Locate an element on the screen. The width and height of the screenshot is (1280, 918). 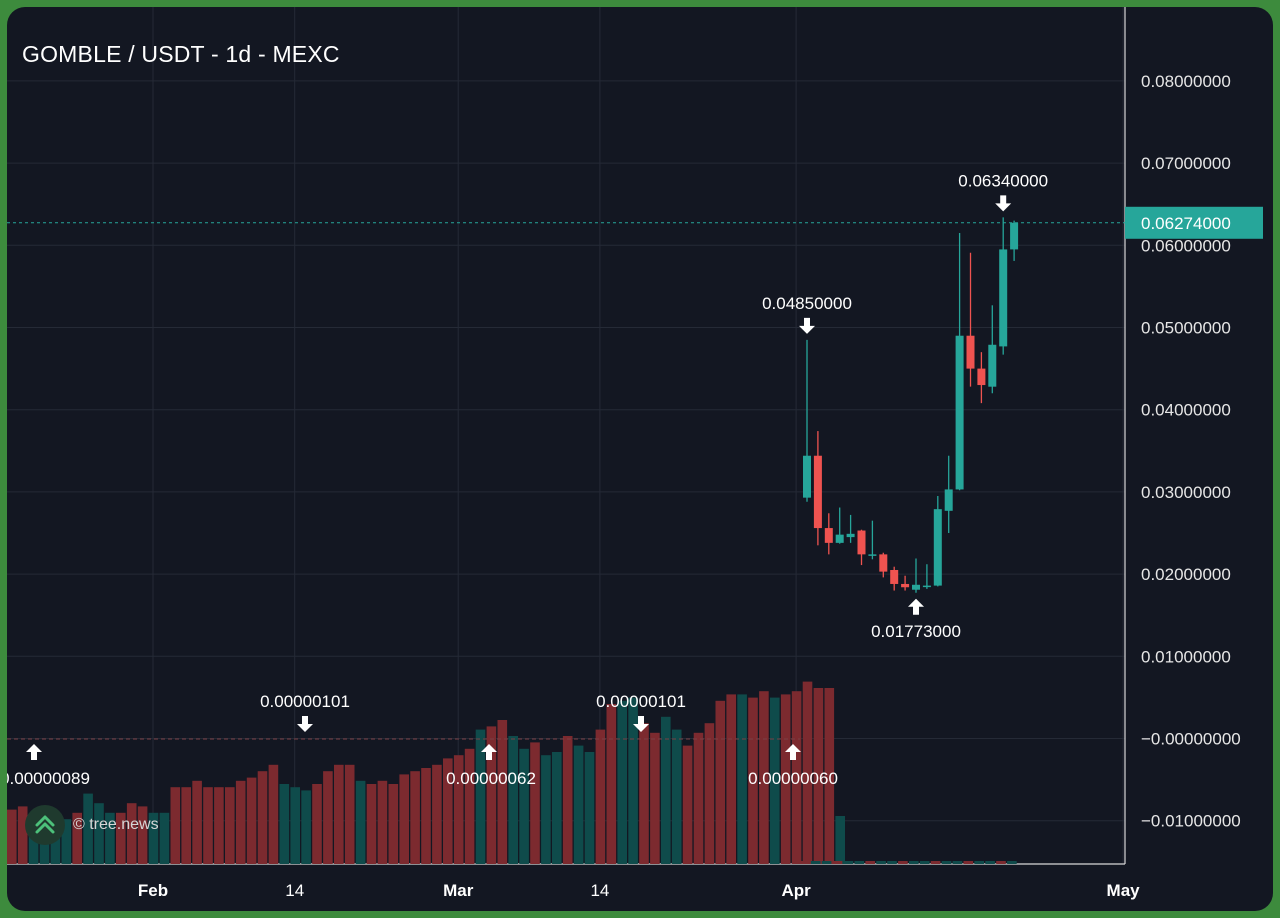
y-tick-label: 0.08000000 is located at coordinates (1186, 81).